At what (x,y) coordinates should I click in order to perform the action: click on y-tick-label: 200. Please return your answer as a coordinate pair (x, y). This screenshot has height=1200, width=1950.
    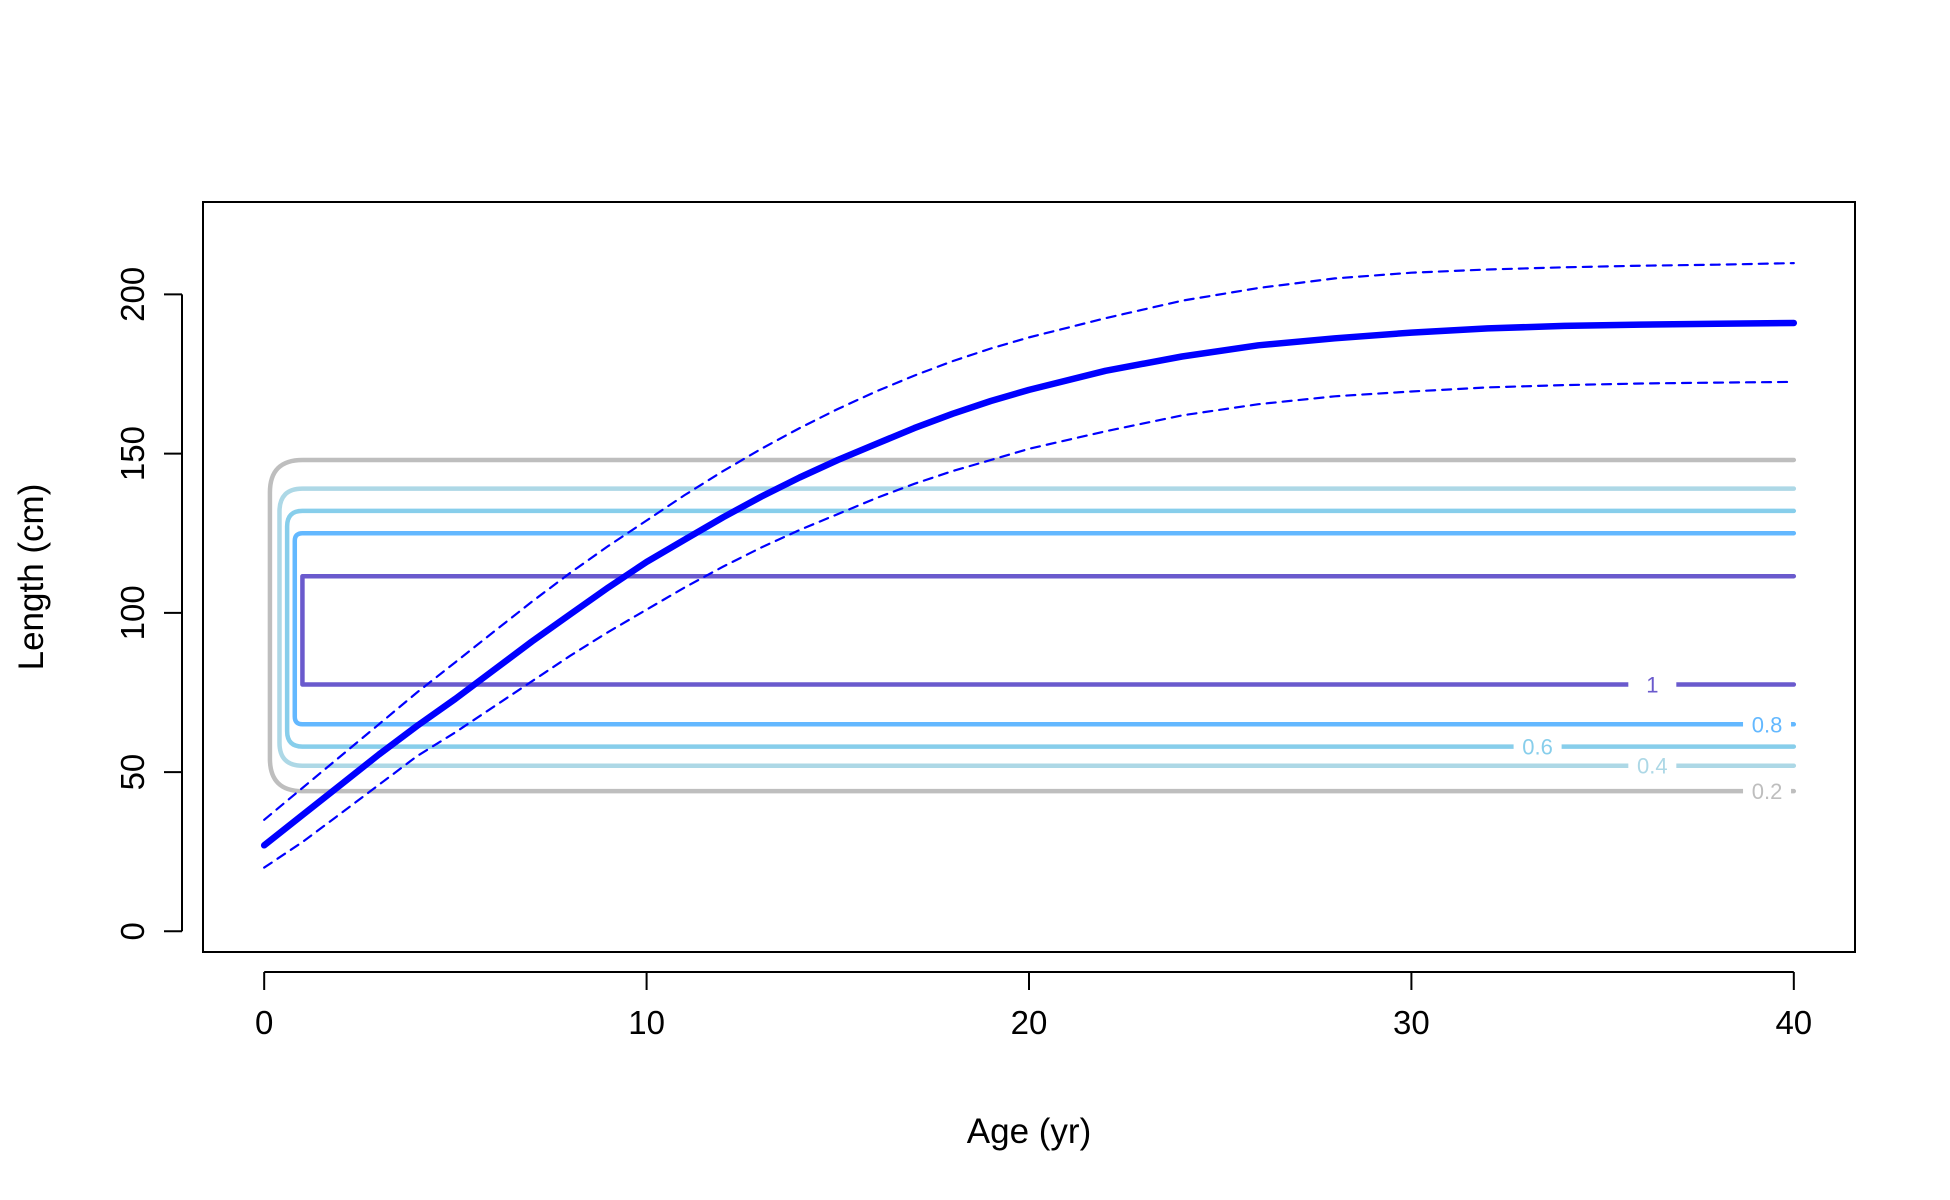
    Looking at the image, I should click on (132, 294).